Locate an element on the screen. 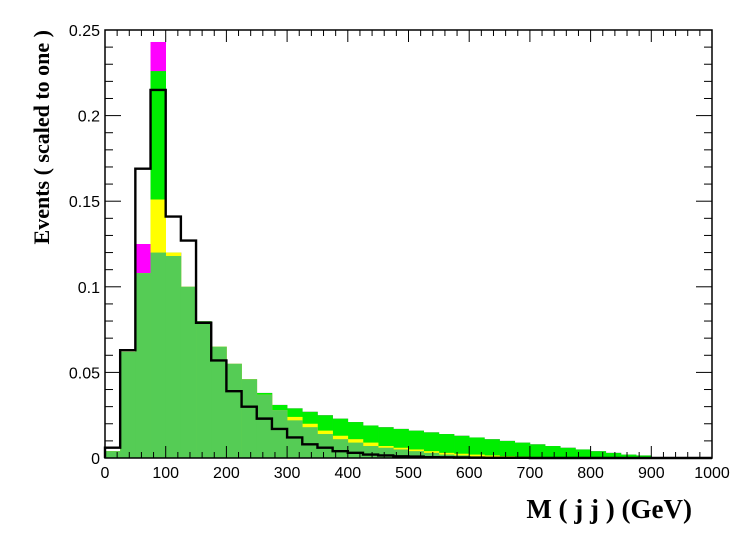 The width and height of the screenshot is (747, 538). x-tick-label: 400 is located at coordinates (347, 473).